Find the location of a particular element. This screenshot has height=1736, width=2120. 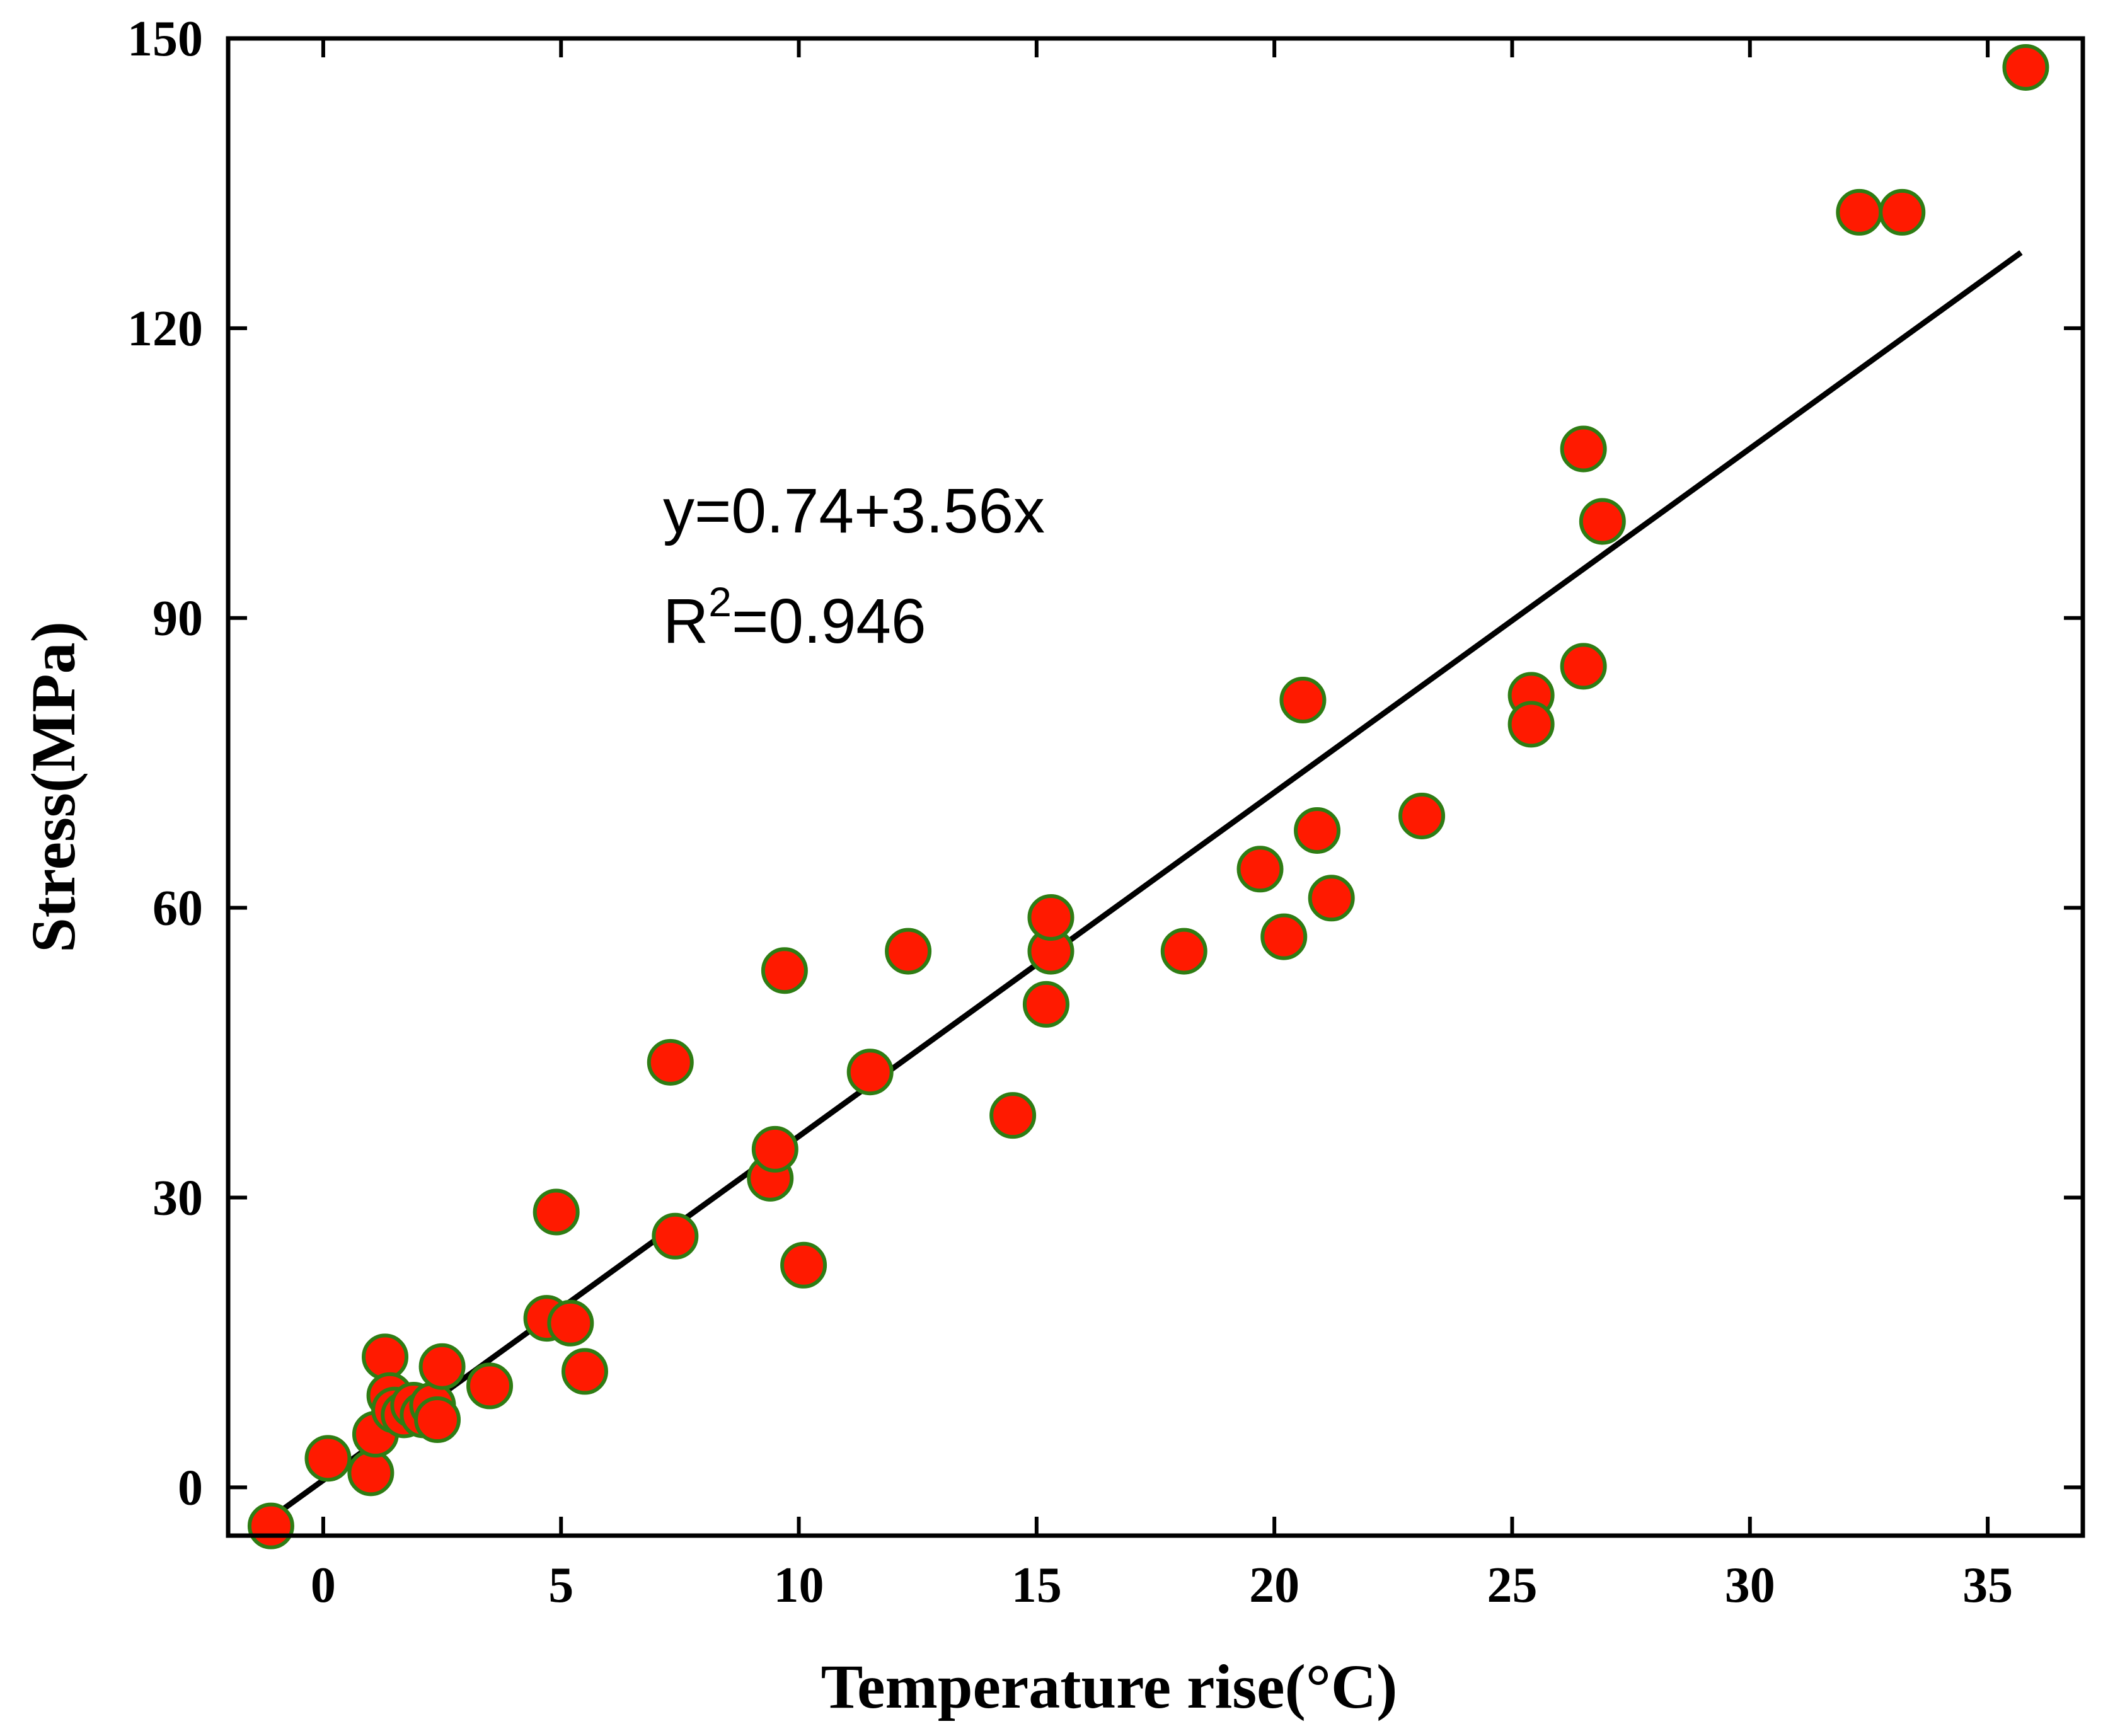

y-tick-label: 120 is located at coordinates (165, 329).